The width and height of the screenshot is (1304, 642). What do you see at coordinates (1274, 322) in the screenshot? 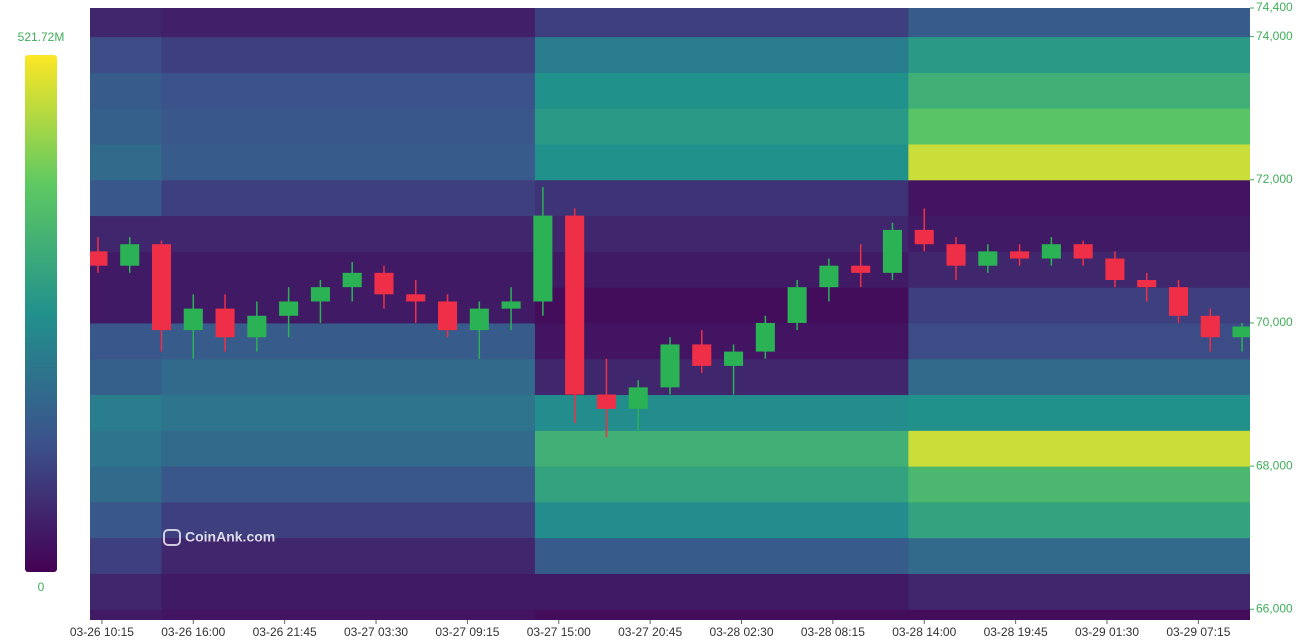
I see `y-tick-label: 70,000` at bounding box center [1274, 322].